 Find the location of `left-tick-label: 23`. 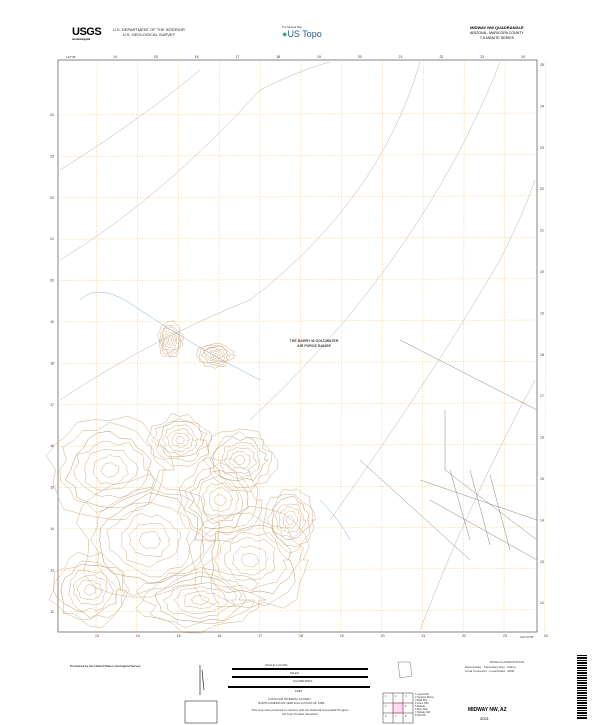

left-tick-label: 23 is located at coordinates (52, 156).